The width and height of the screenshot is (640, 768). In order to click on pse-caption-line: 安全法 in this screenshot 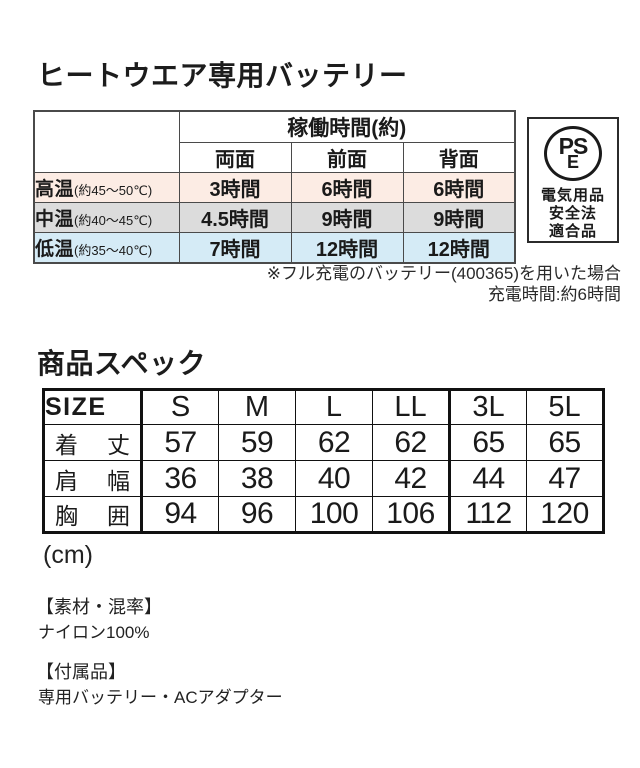, I will do `click(572, 213)`.